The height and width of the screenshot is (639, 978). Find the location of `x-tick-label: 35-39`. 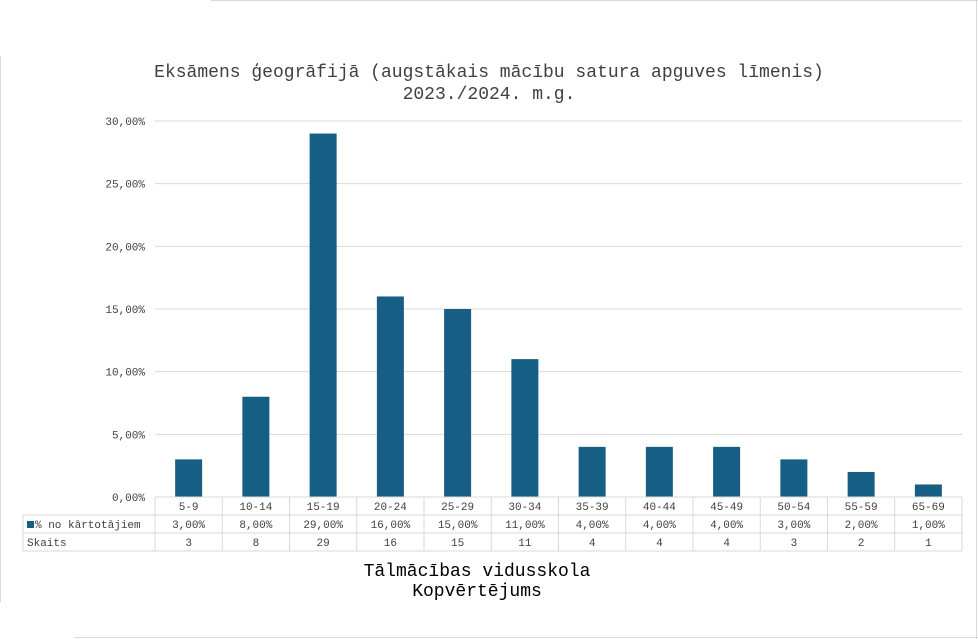

x-tick-label: 35-39 is located at coordinates (592, 508).